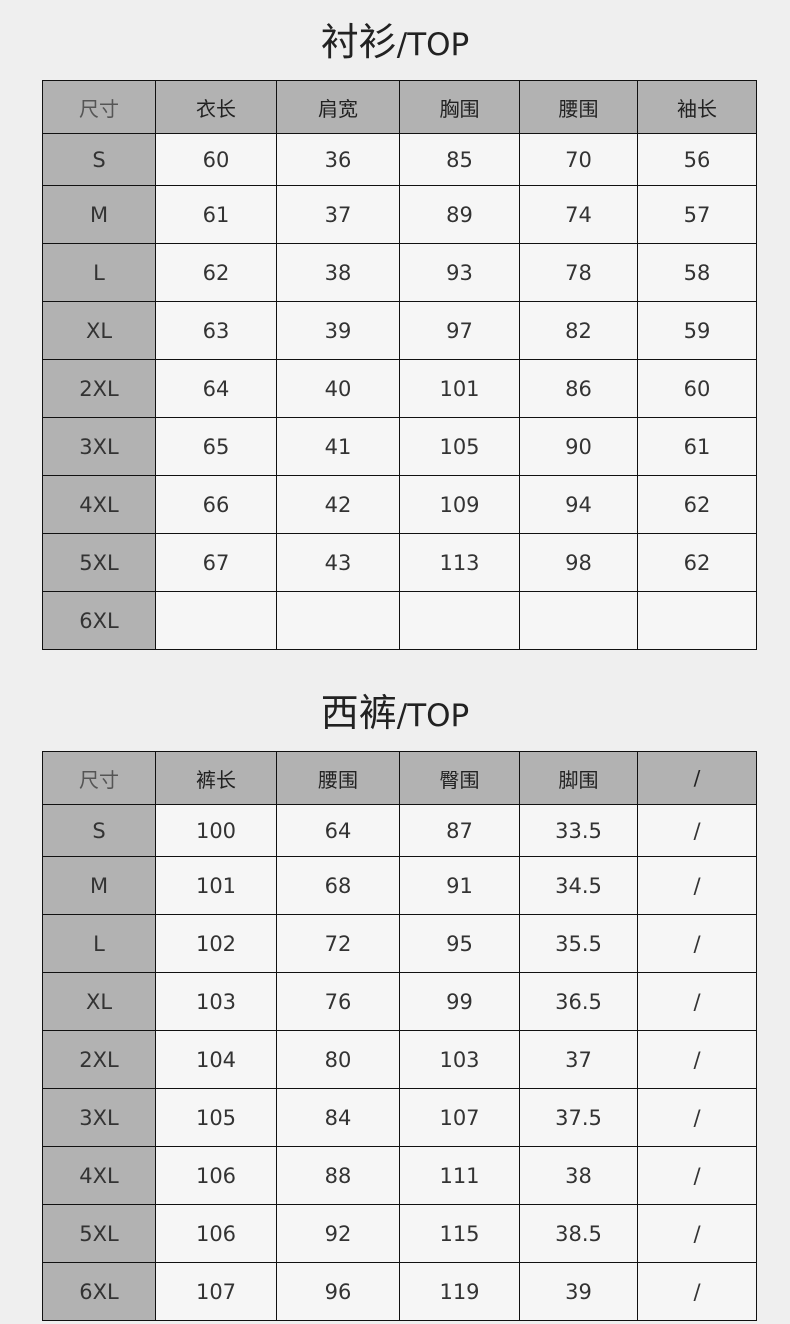 Image resolution: width=790 pixels, height=1324 pixels. Describe the element at coordinates (459, 562) in the screenshot. I see `measurement-cell: 113` at that location.